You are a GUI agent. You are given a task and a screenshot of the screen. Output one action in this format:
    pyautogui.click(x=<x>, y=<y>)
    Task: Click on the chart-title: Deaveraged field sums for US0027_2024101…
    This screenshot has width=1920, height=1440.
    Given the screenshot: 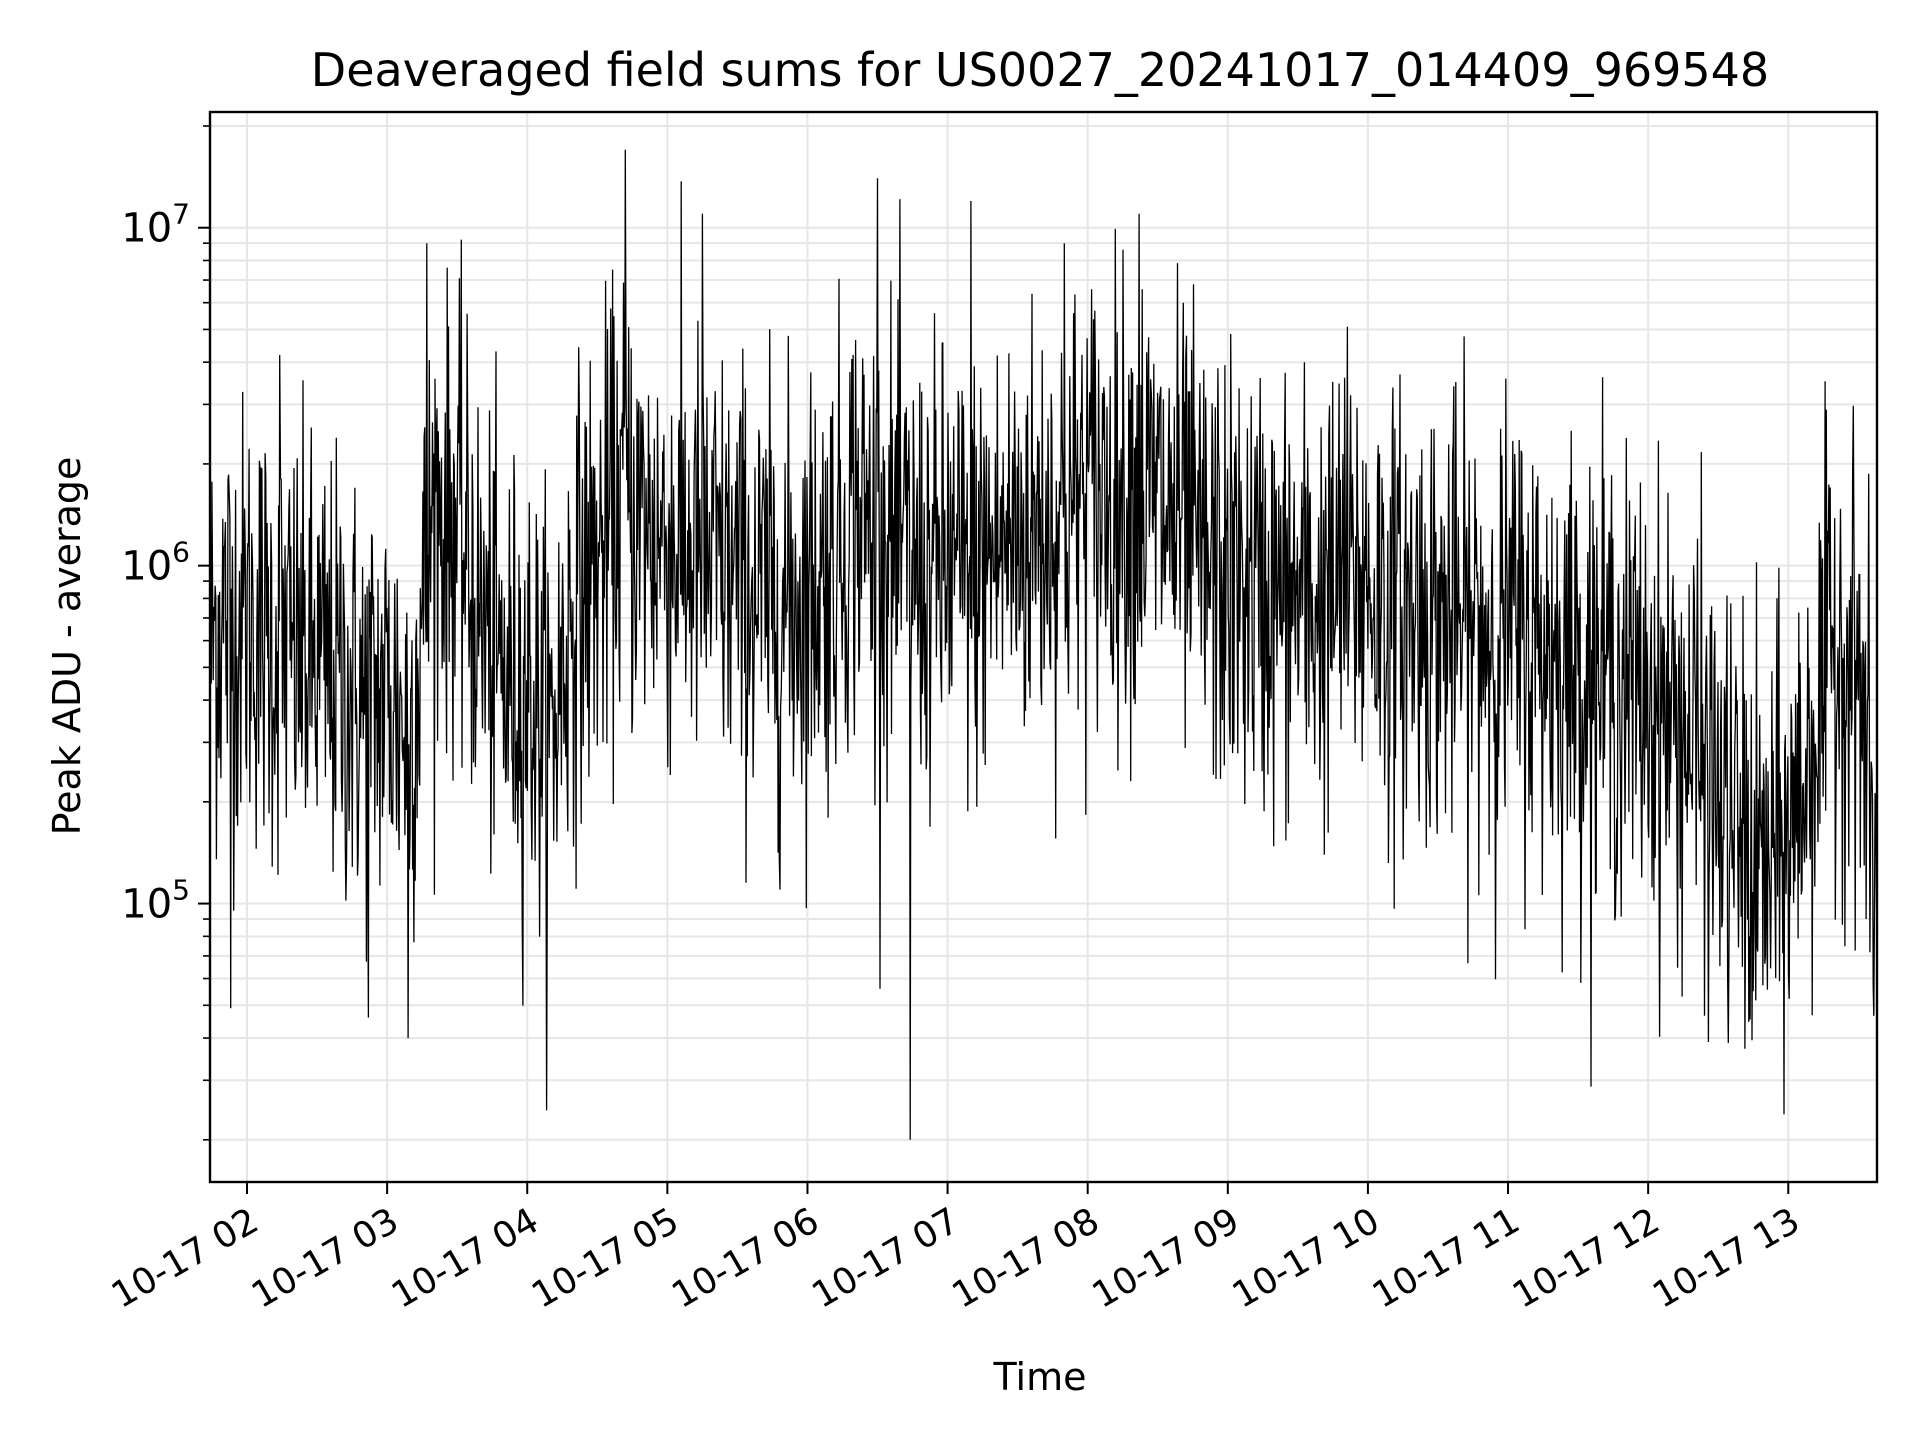 What is the action you would take?
    pyautogui.click(x=1040, y=70)
    